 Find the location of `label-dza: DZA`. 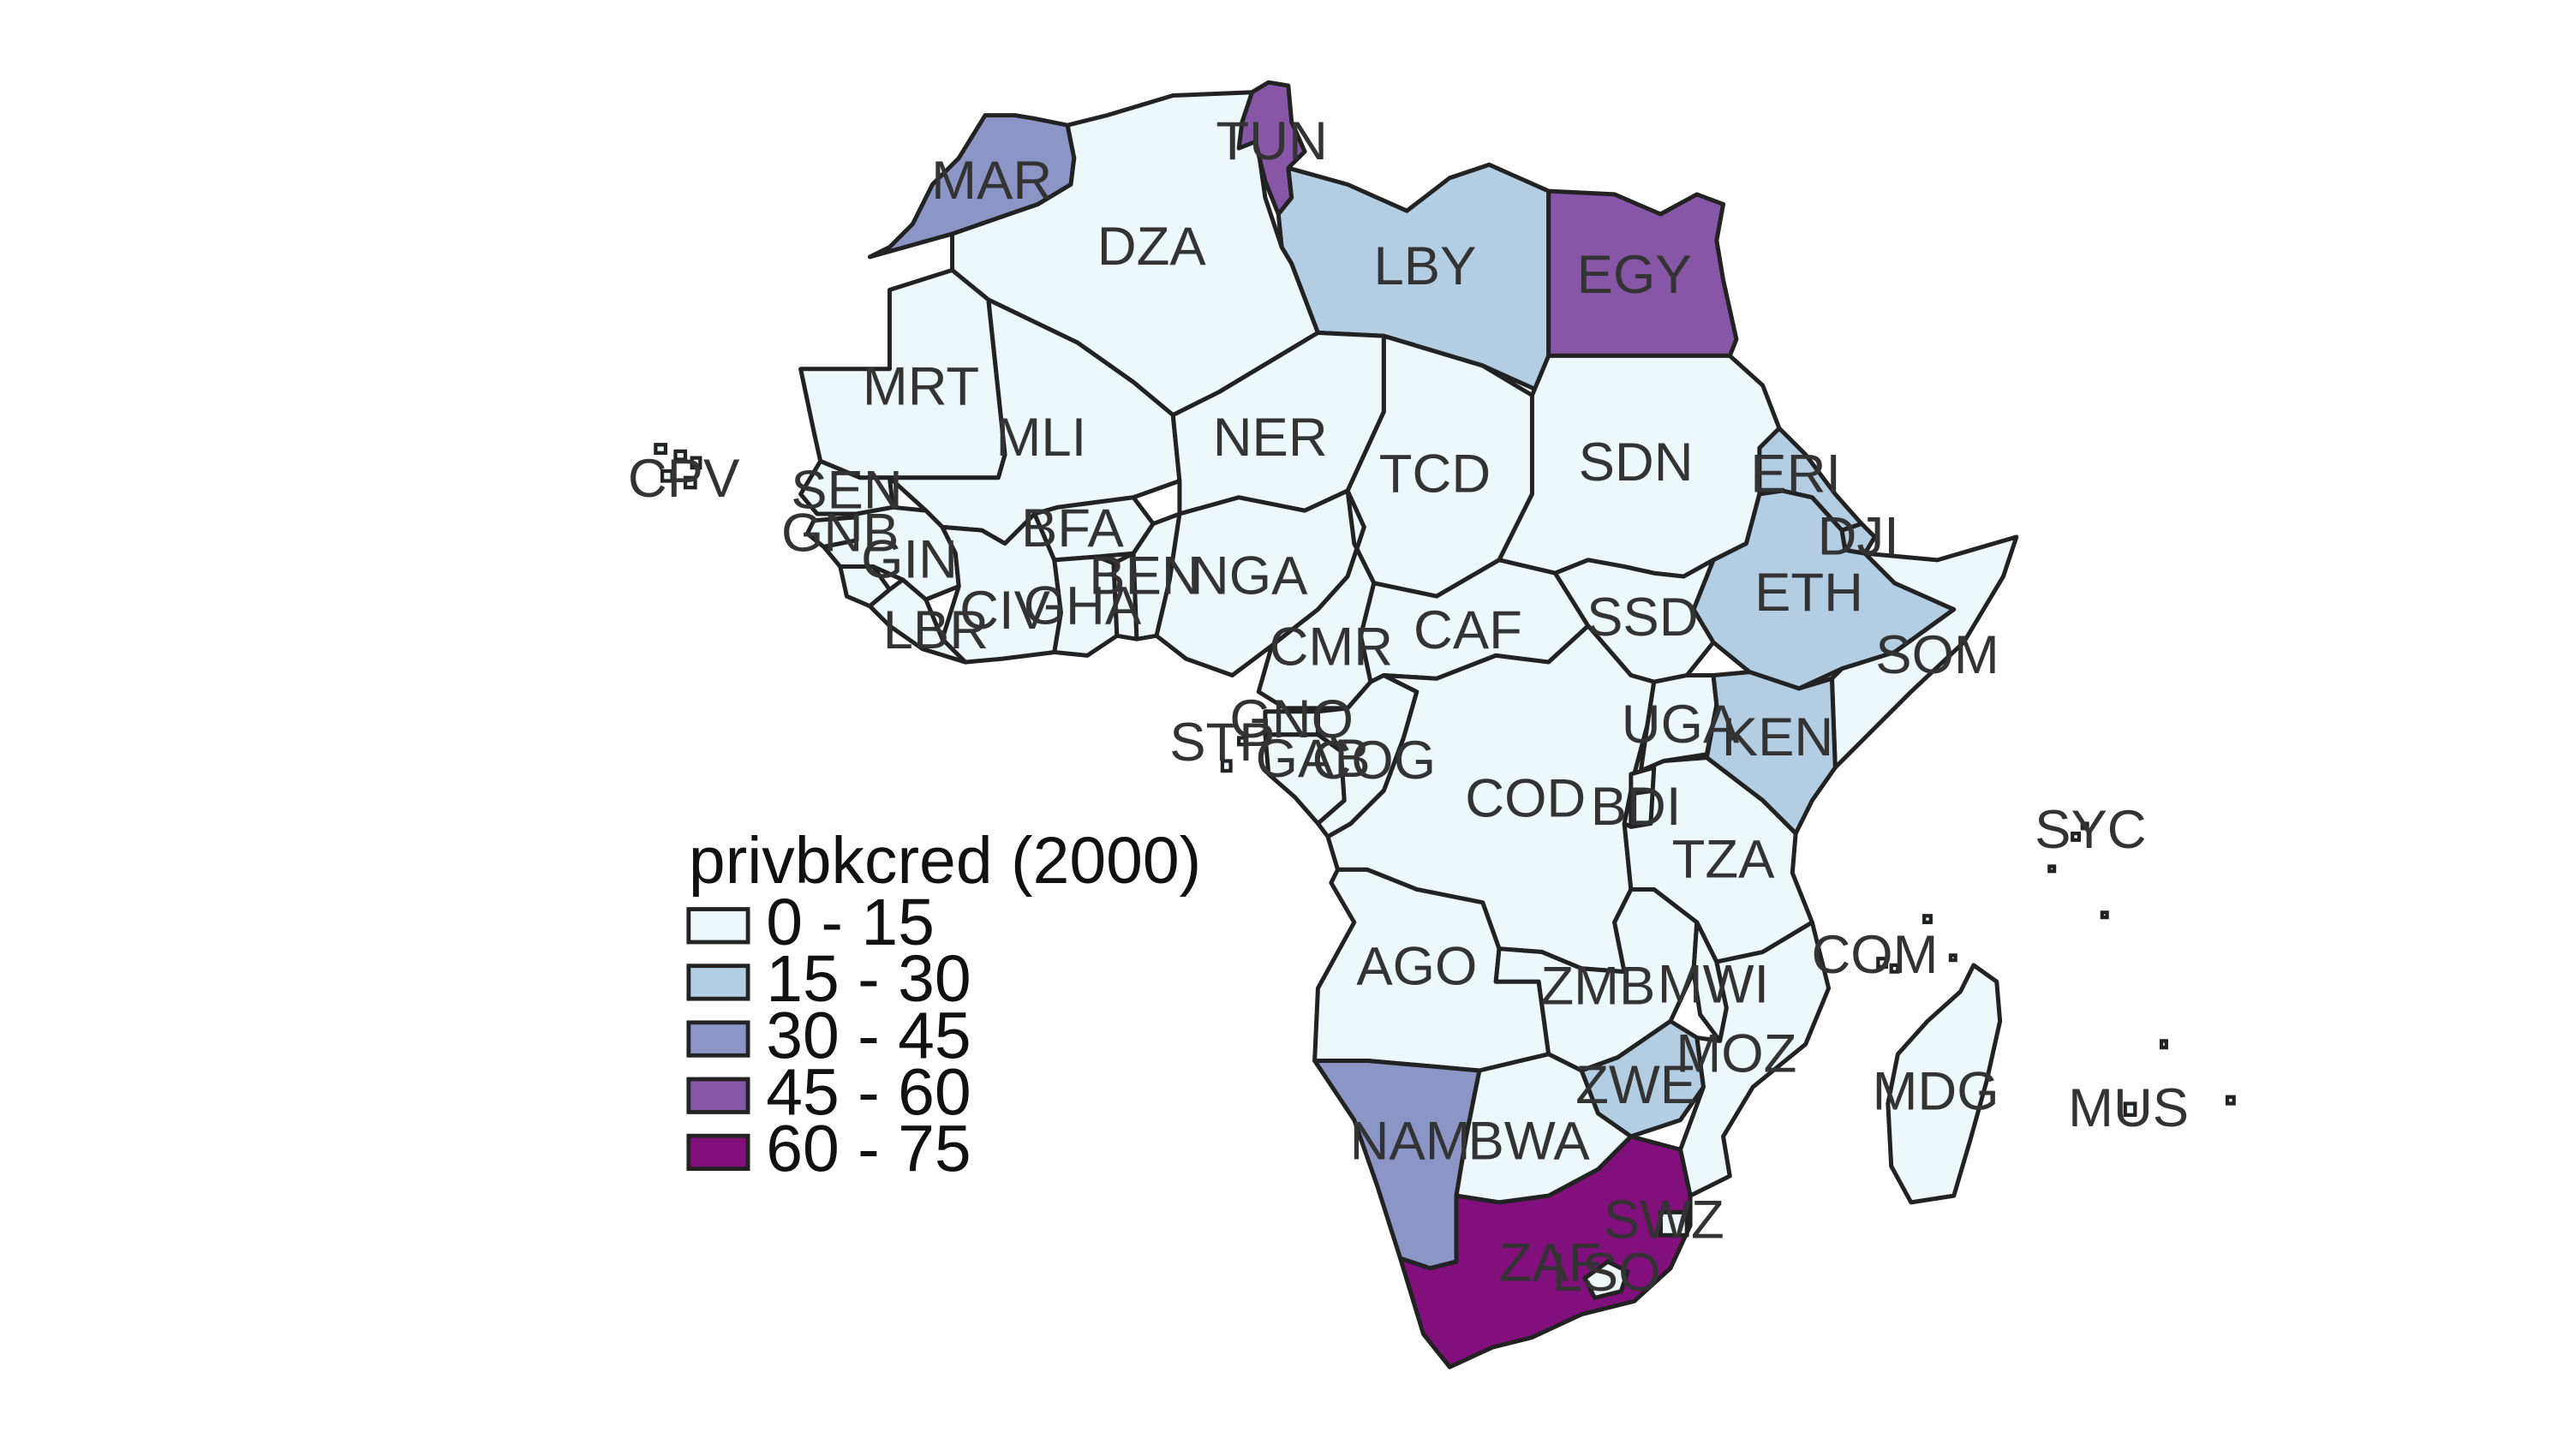

label-dza: DZA is located at coordinates (1152, 247).